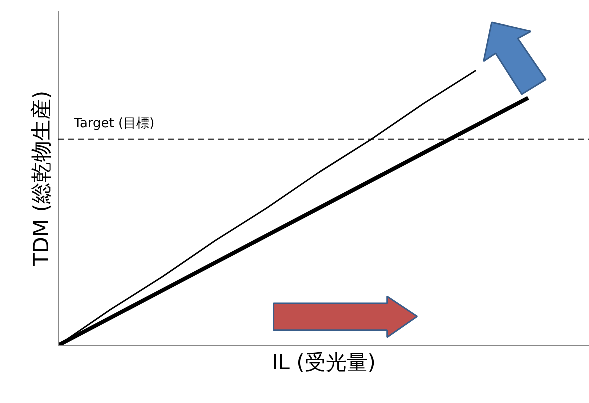  Describe the element at coordinates (324, 362) in the screenshot. I see `x-axis-title: IL (受光量)` at that location.